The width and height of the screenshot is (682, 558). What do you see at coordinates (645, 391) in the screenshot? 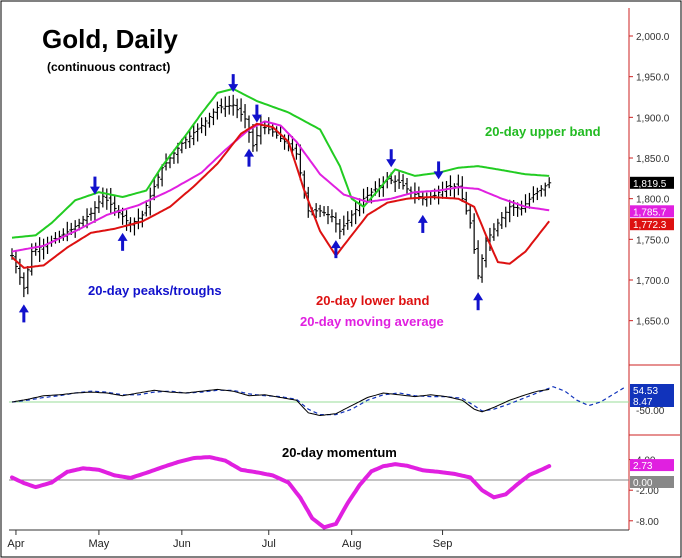
I see `oscillator-badge-label: 54.53` at bounding box center [645, 391].